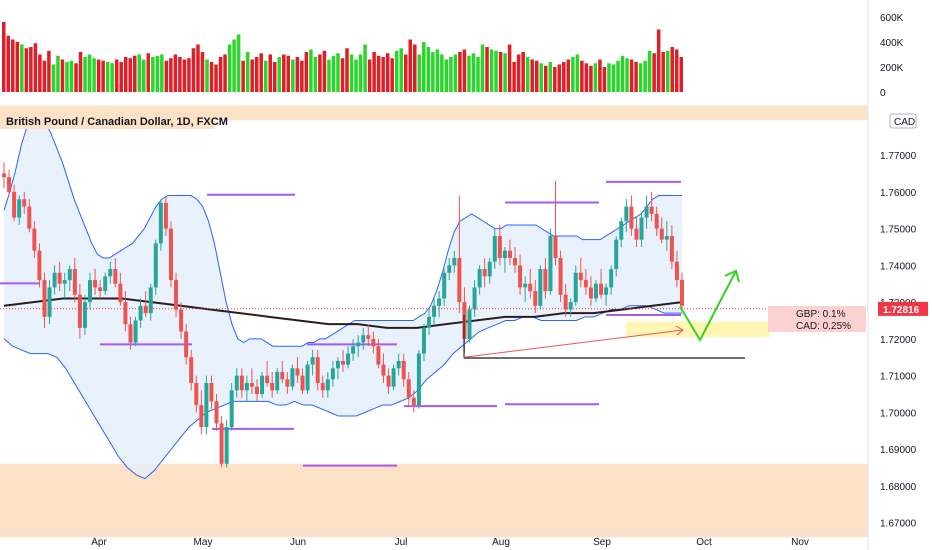  I want to click on time-tick-label: Aug, so click(501, 542).